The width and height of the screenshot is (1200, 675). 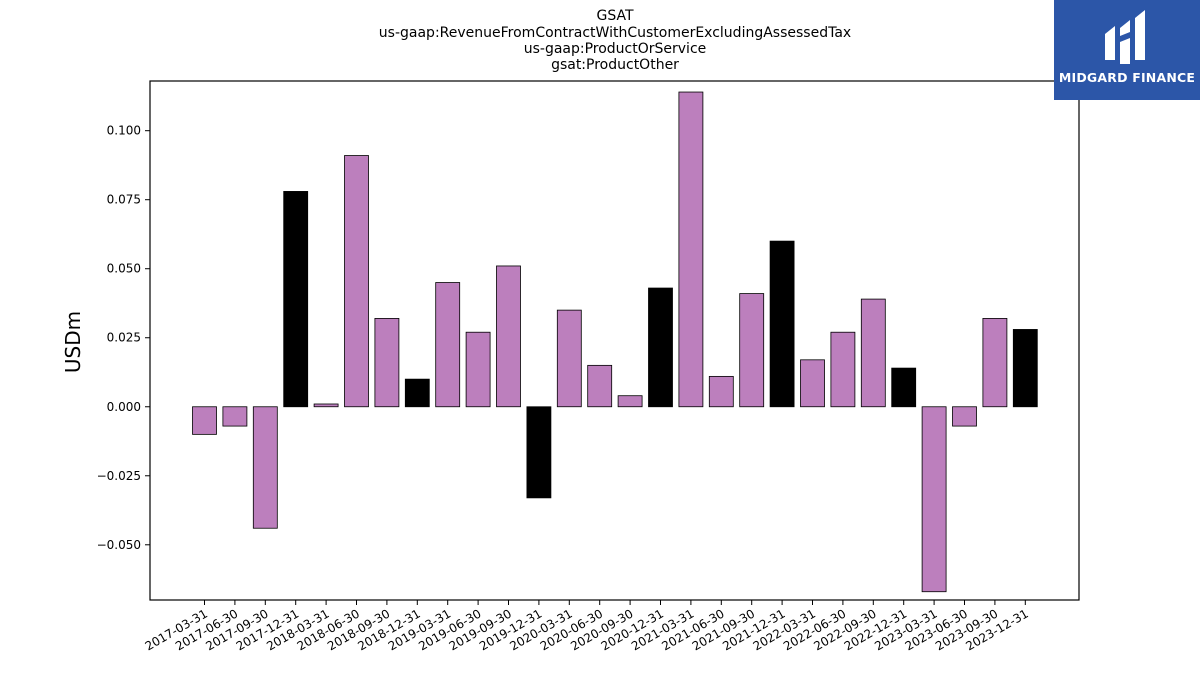 I want to click on y-axis-label: USDm, so click(x=73, y=342).